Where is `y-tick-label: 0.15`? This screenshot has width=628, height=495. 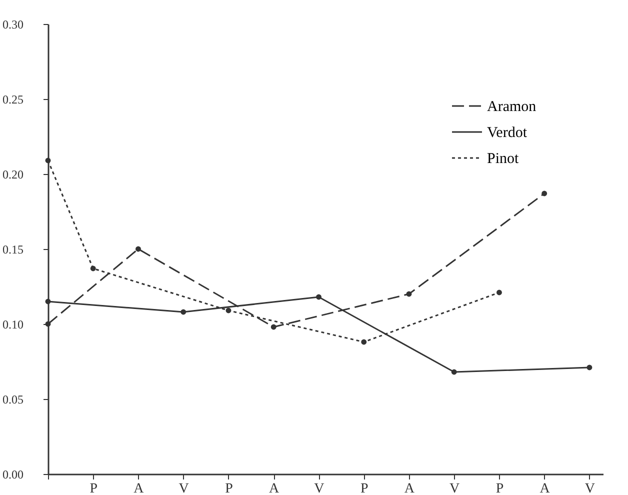 y-tick-label: 0.15 is located at coordinates (13, 249).